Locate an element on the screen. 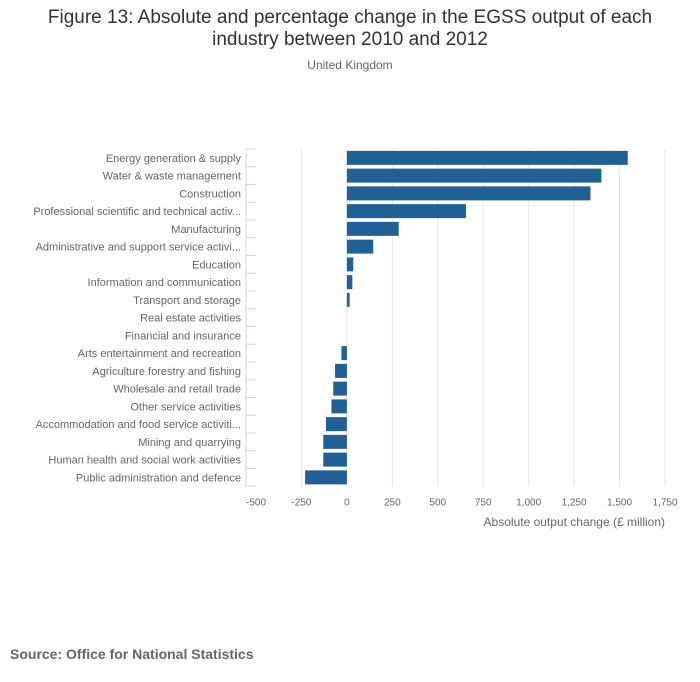  category-label: Agriculture forestry and fishing is located at coordinates (166, 372).